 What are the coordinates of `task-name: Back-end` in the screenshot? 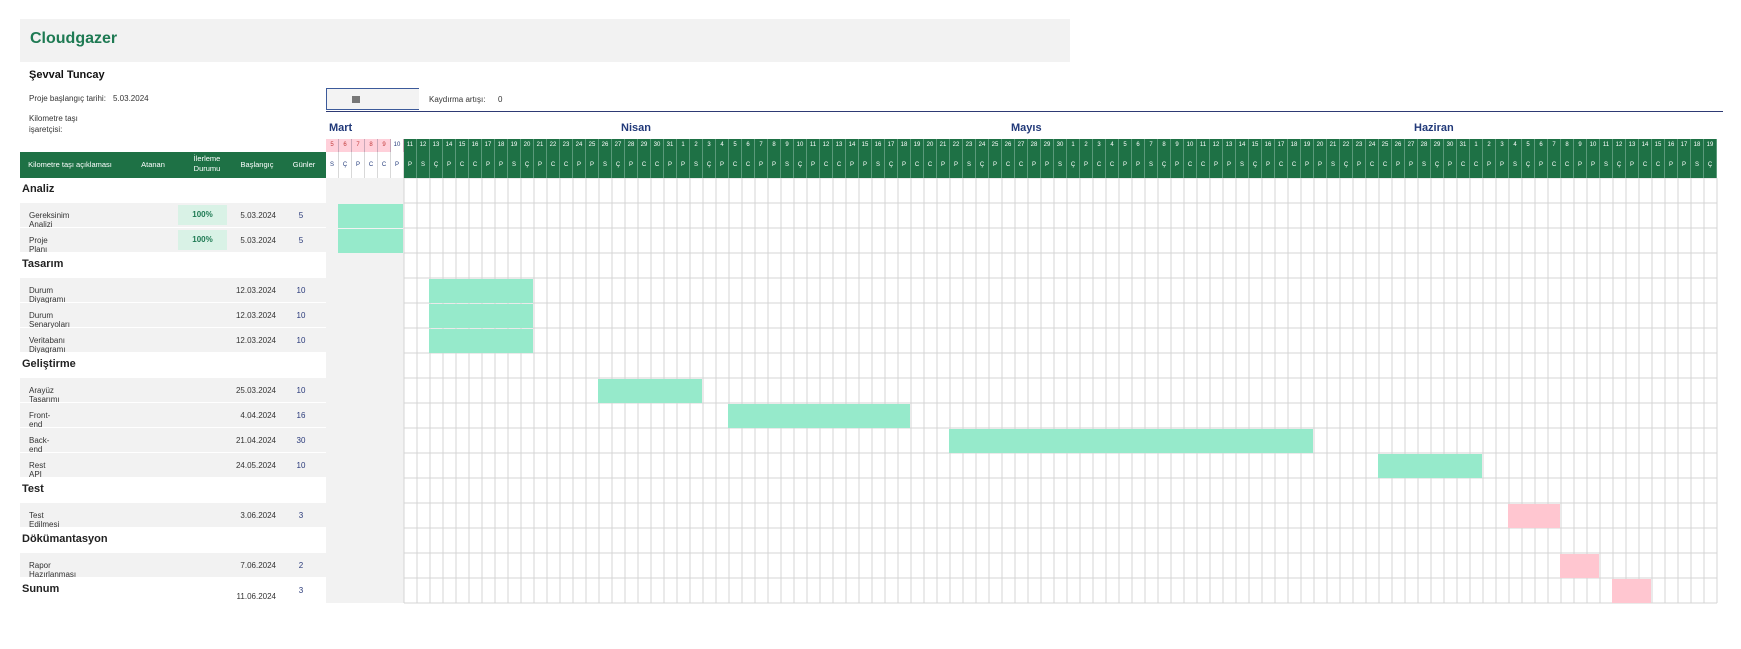 It's located at (39, 445).